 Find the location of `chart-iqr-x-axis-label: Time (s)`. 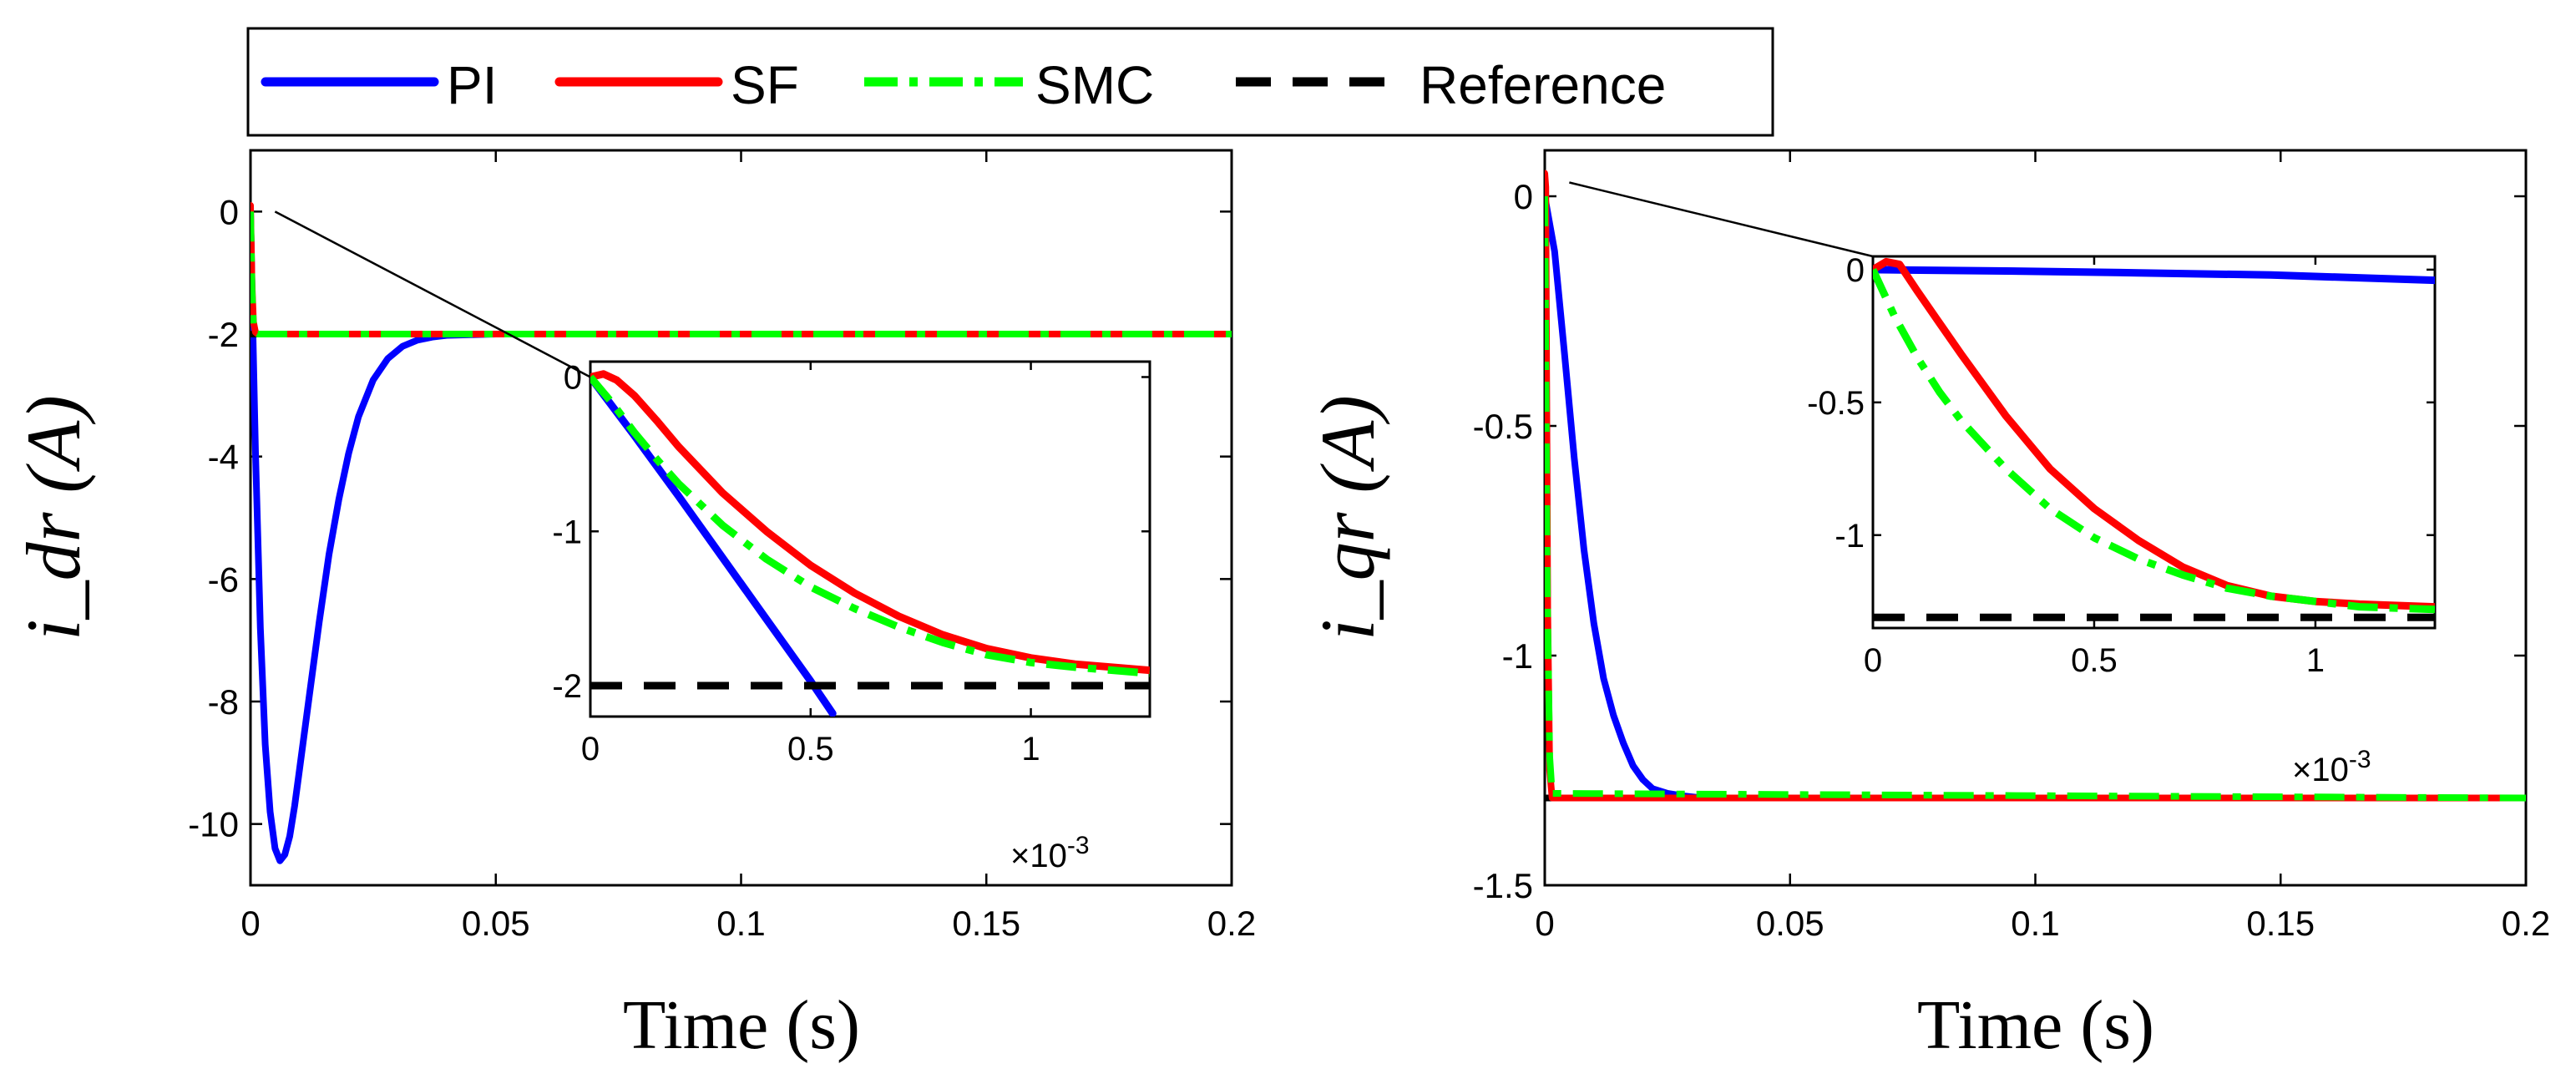

chart-iqr-x-axis-label: Time (s) is located at coordinates (2036, 1025).